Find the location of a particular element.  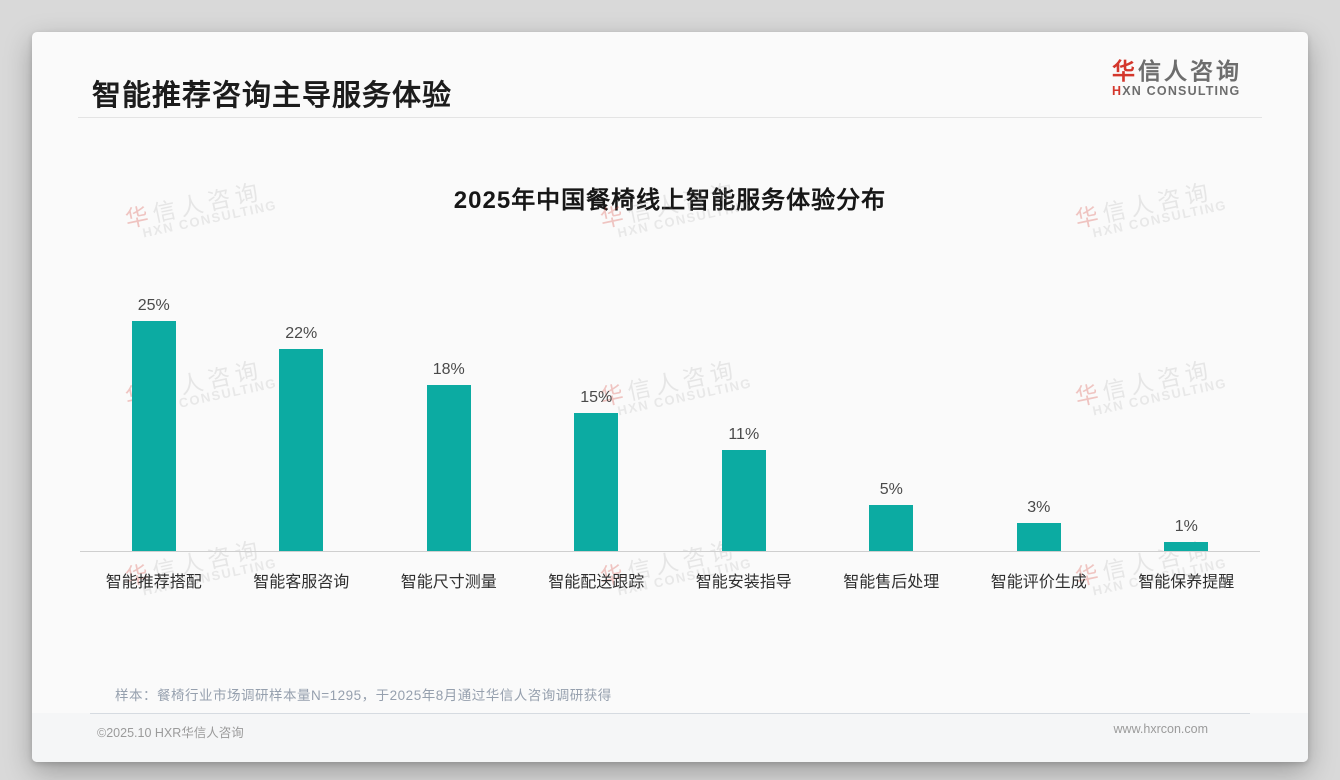

bar-value-label: 15% is located at coordinates (596, 397).